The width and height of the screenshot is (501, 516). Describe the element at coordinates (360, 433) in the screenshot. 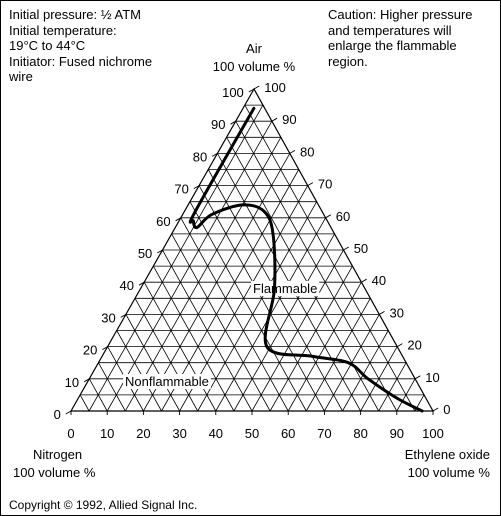

I see `tick-label-bottom: 80` at that location.